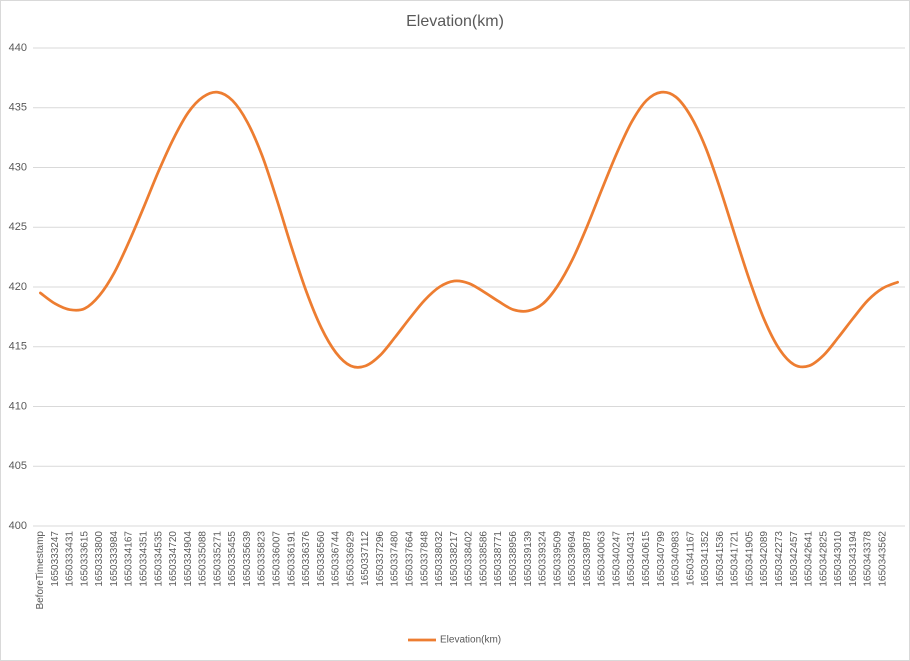 This screenshot has height=661, width=910. What do you see at coordinates (262, 559) in the screenshot?
I see `x-tick-label: 1650335823` at bounding box center [262, 559].